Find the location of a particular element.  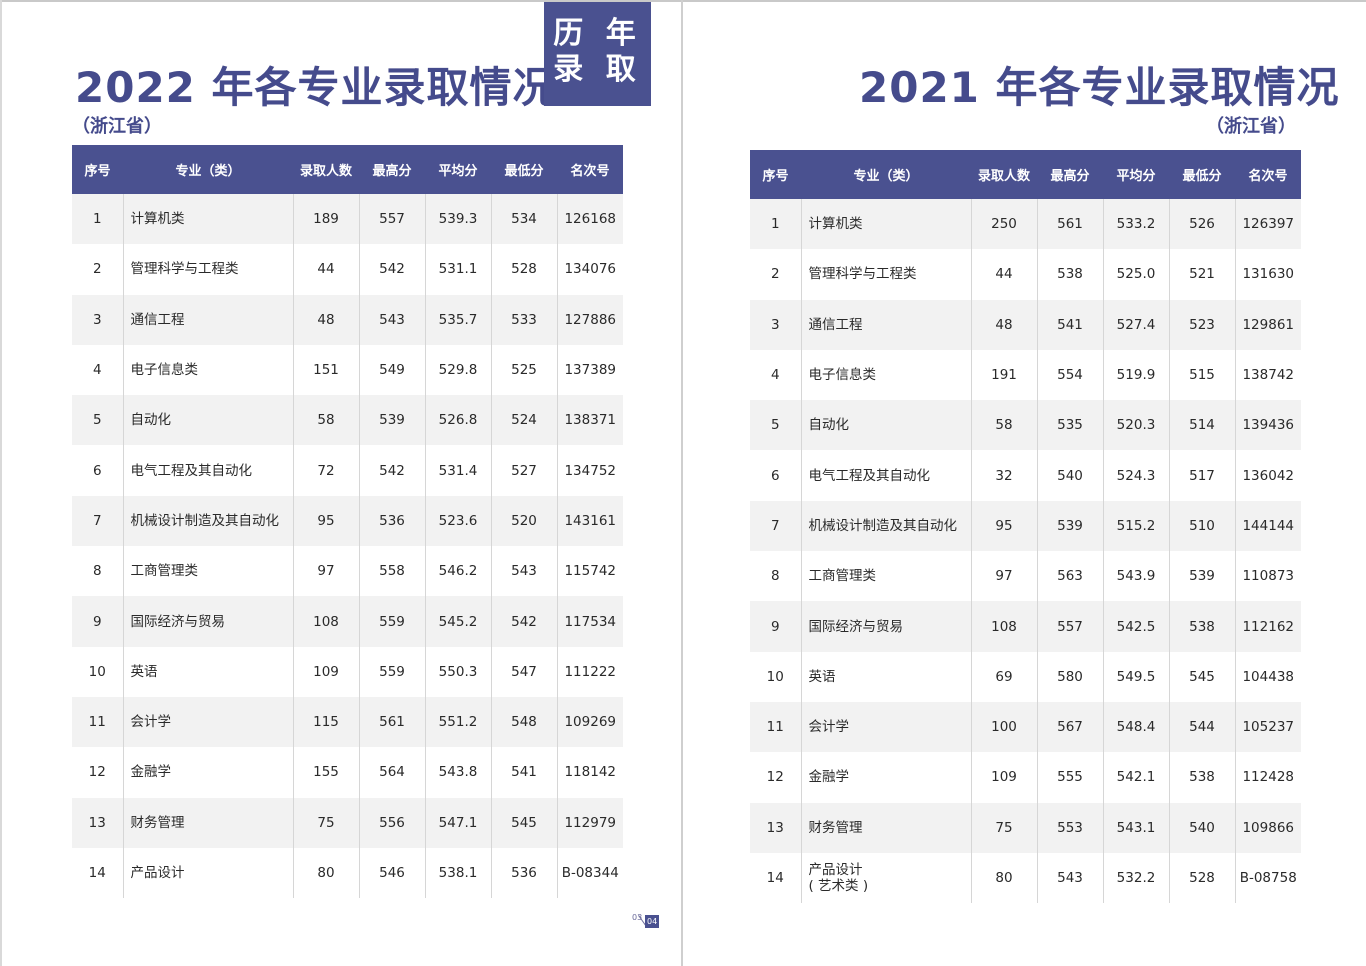

table-cell: 524.3 is located at coordinates (1135, 475).